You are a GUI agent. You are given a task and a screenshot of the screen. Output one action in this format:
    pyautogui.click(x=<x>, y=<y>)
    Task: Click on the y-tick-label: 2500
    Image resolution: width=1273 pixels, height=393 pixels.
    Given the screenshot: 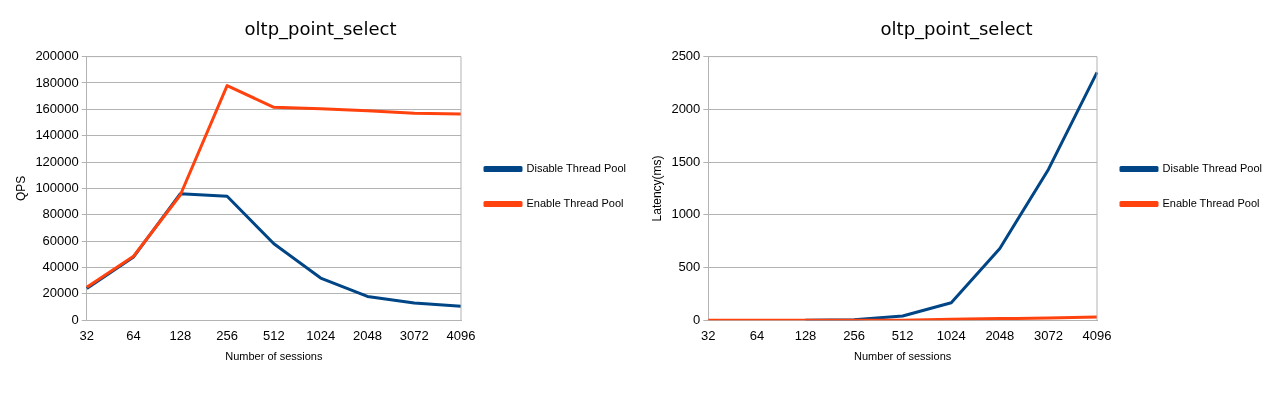 What is the action you would take?
    pyautogui.click(x=686, y=56)
    